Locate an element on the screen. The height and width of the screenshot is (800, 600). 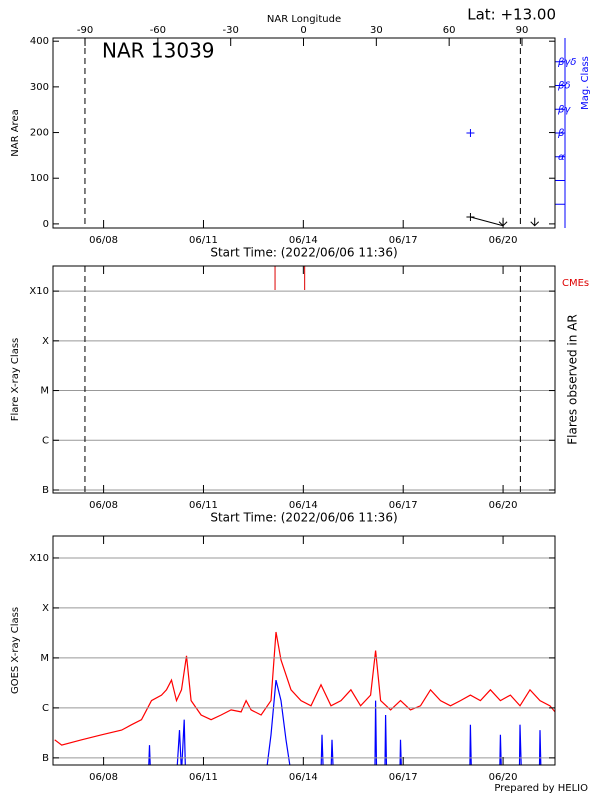
y2-axis-label: Mag. Class is located at coordinates (585, 83).